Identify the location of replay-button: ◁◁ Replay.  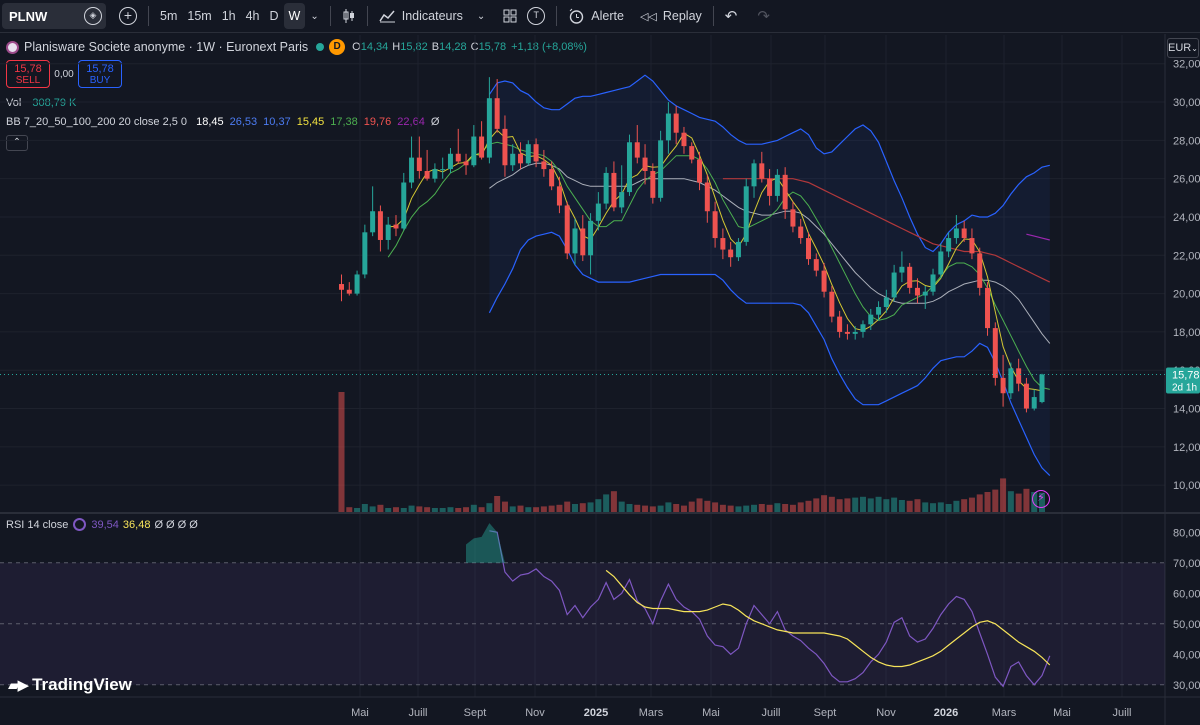
(671, 16).